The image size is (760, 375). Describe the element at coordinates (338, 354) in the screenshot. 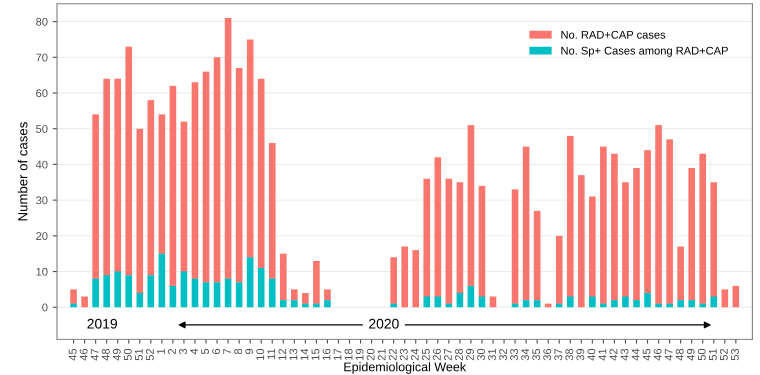

I see `x-tick-label: 17` at that location.